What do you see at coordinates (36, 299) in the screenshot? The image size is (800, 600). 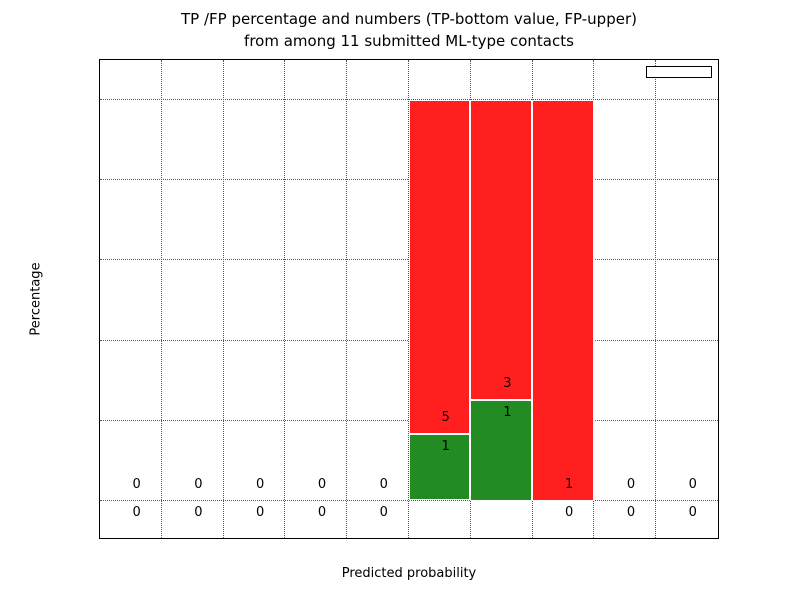 I see `y-axis-label: Percentage` at bounding box center [36, 299].